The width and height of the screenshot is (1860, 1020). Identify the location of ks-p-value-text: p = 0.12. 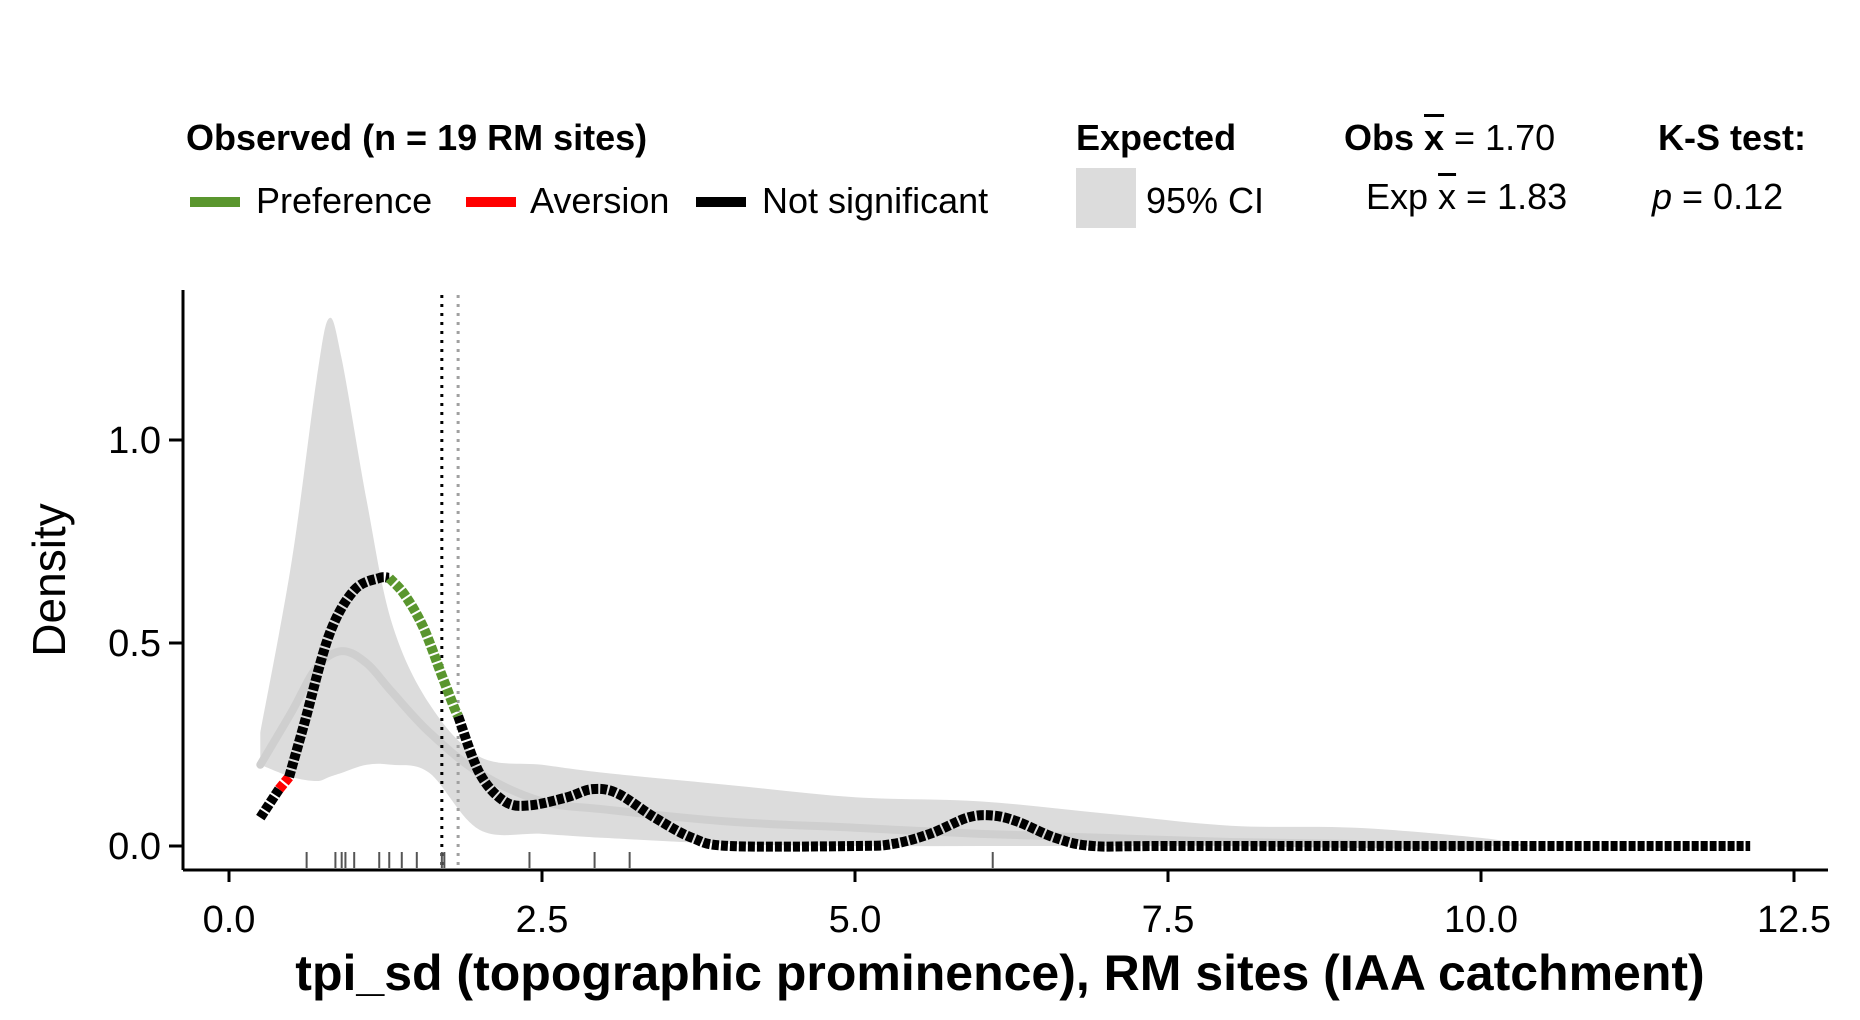
(1717, 197).